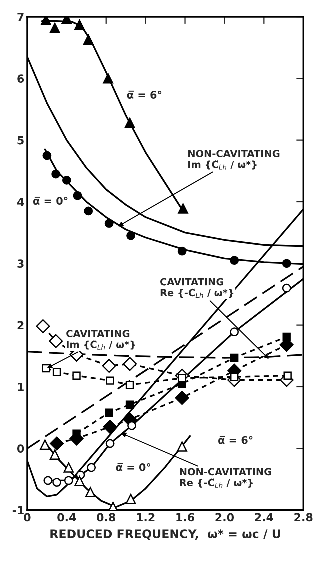 Image resolution: width=323 pixels, height=567 pixels. What do you see at coordinates (303, 517) in the screenshot?
I see `x-tick-label: 2.8` at bounding box center [303, 517].